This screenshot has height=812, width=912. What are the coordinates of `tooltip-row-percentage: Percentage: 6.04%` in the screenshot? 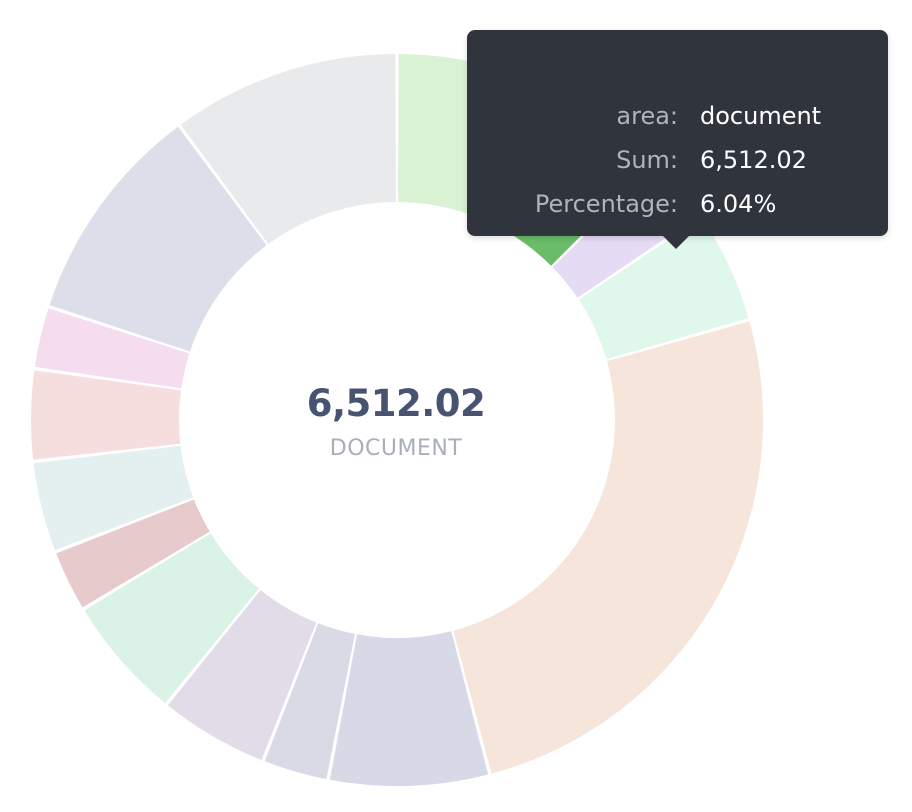 It's located at (677, 208).